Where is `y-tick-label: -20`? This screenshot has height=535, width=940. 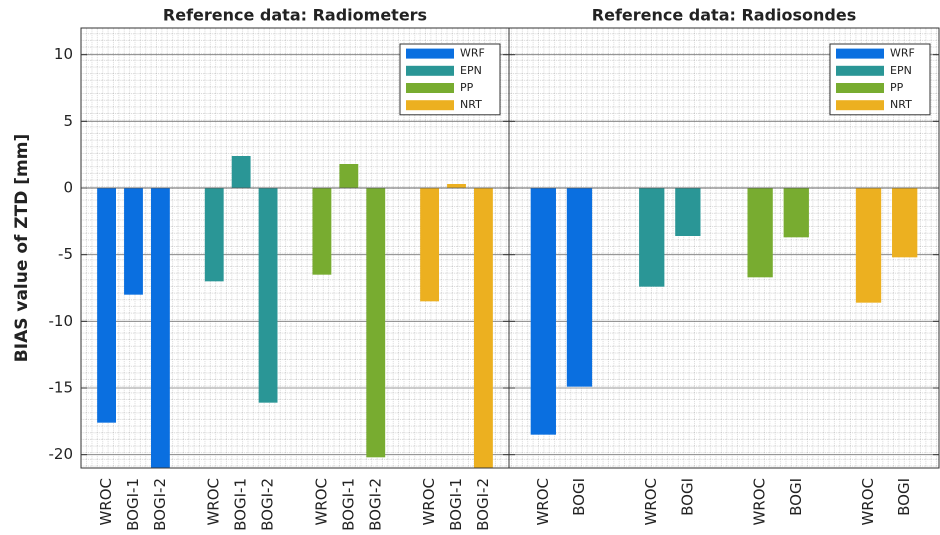 y-tick-label: -20 is located at coordinates (61, 454).